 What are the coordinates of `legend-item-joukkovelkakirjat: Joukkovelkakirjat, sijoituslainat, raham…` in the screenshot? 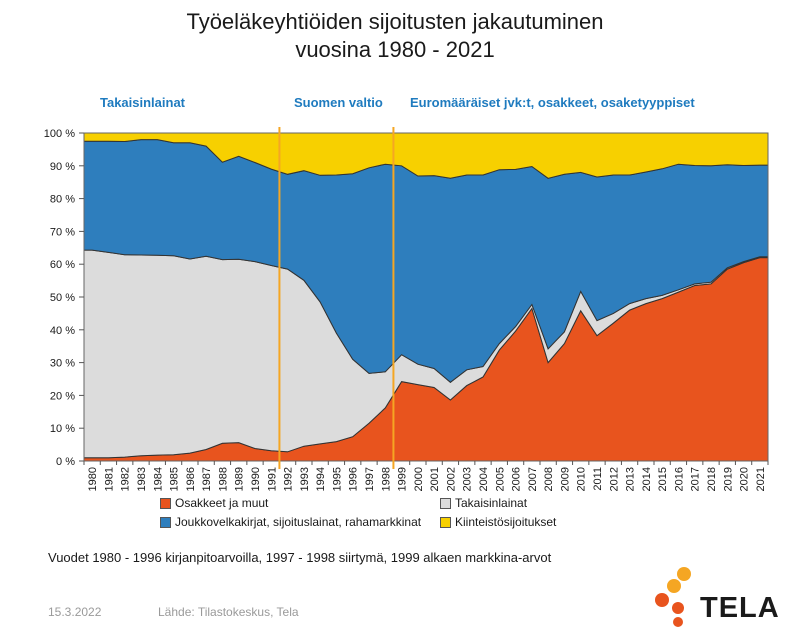 It's located at (290, 522).